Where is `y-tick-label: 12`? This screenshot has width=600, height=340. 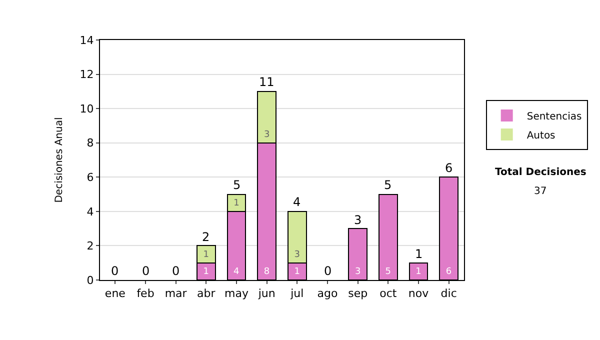 y-tick-label: 12 is located at coordinates (87, 75).